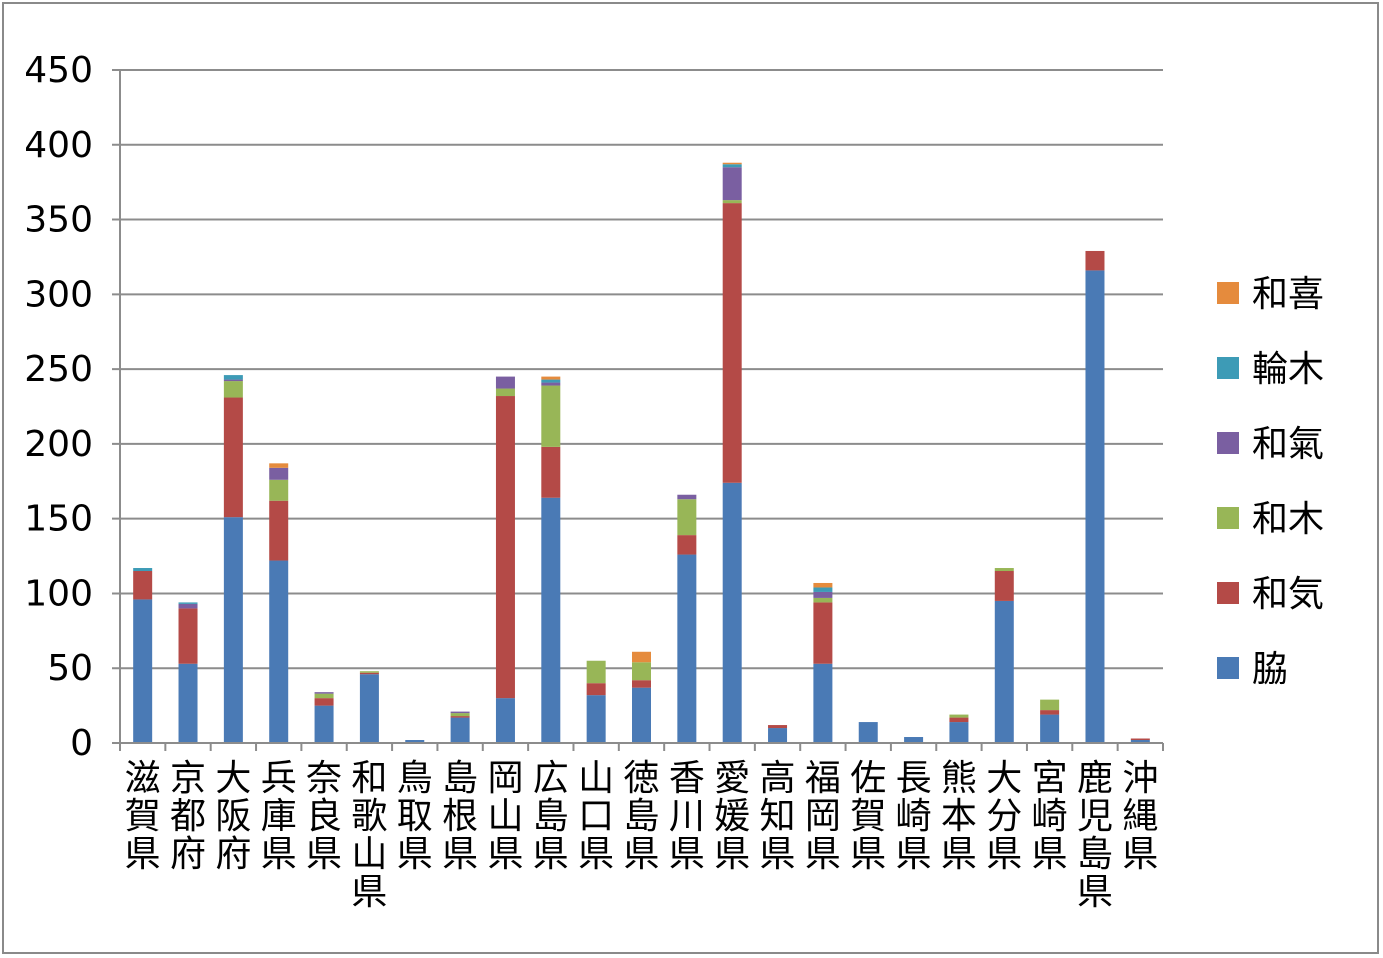 This screenshot has height=958, width=1383. What do you see at coordinates (70, 668) in the screenshot?
I see `y-tick-label: 50` at bounding box center [70, 668].